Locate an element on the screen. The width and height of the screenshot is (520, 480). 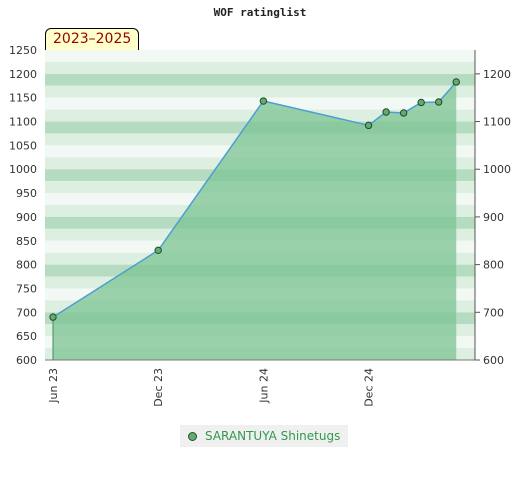
right-tick-label: 1200 is located at coordinates (497, 74).